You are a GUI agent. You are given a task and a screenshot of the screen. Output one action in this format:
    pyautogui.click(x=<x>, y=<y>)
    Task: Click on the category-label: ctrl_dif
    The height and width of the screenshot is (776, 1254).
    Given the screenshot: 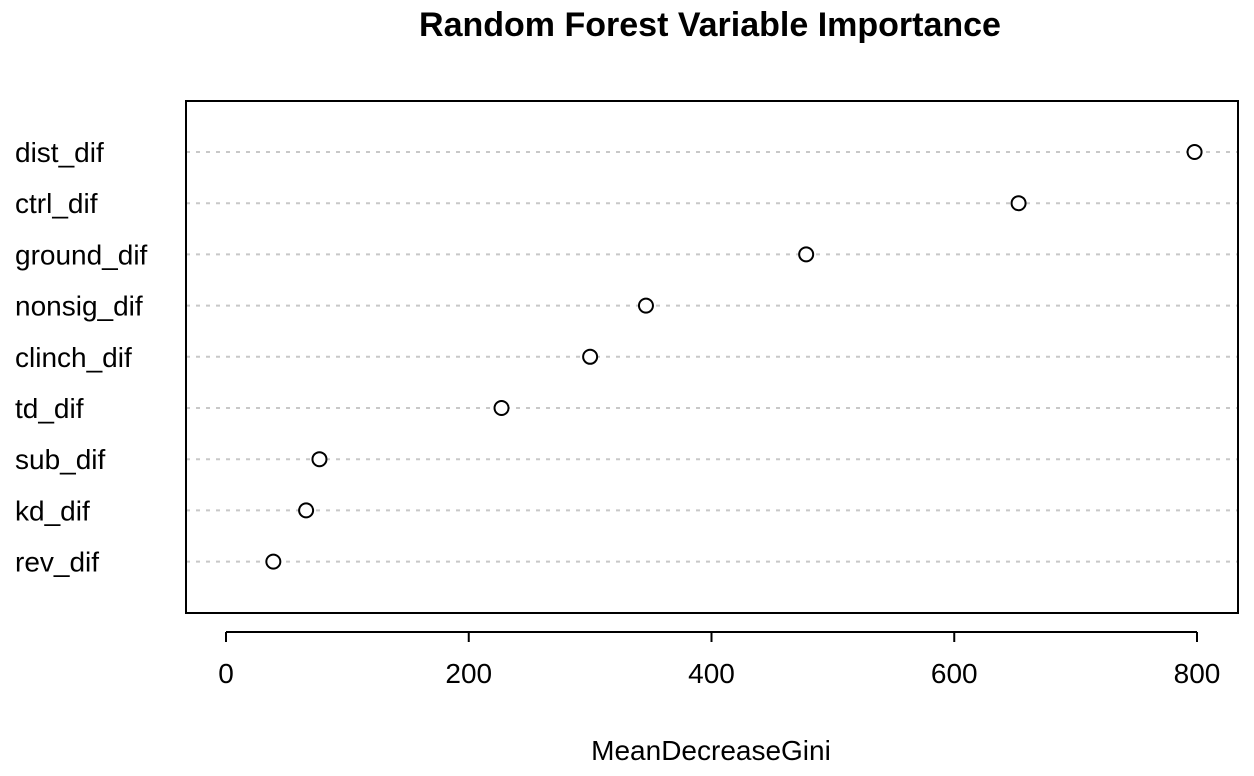 What is the action you would take?
    pyautogui.click(x=56, y=203)
    